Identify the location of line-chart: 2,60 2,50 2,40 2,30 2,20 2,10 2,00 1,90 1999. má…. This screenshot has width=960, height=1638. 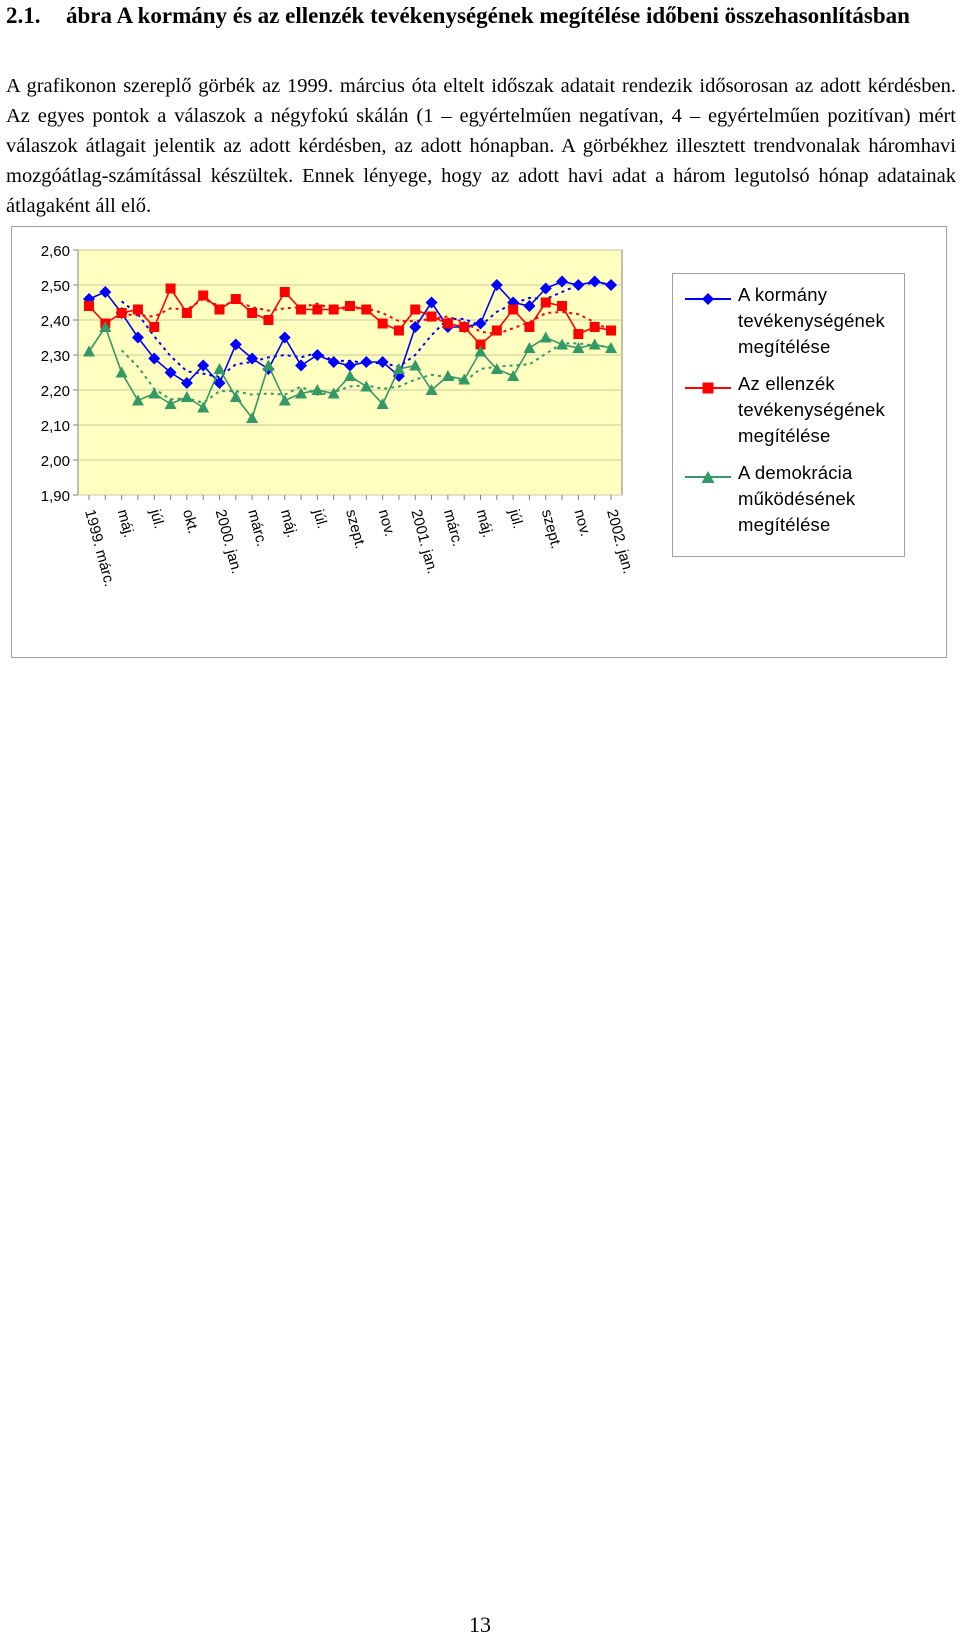
(339, 416).